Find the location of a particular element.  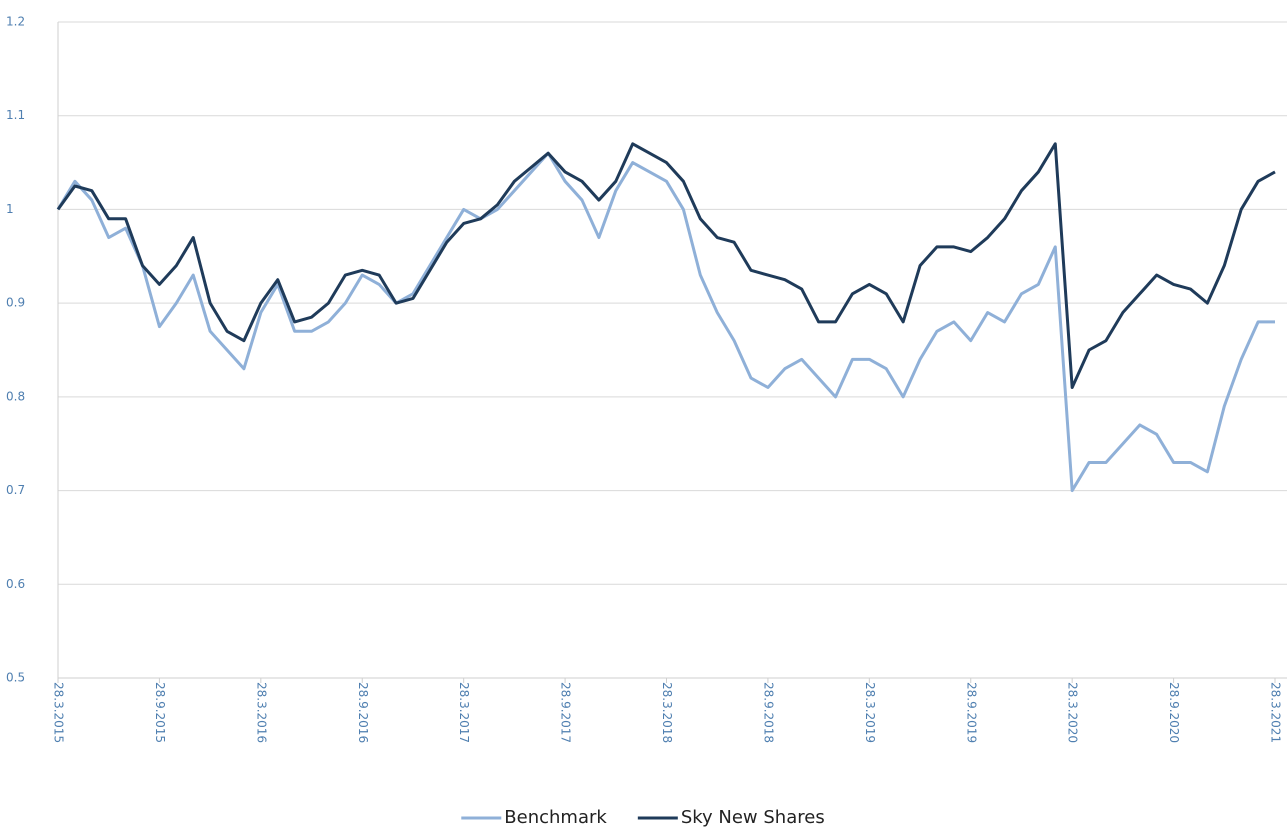

legend-label: Sky New Shares is located at coordinates (753, 817).